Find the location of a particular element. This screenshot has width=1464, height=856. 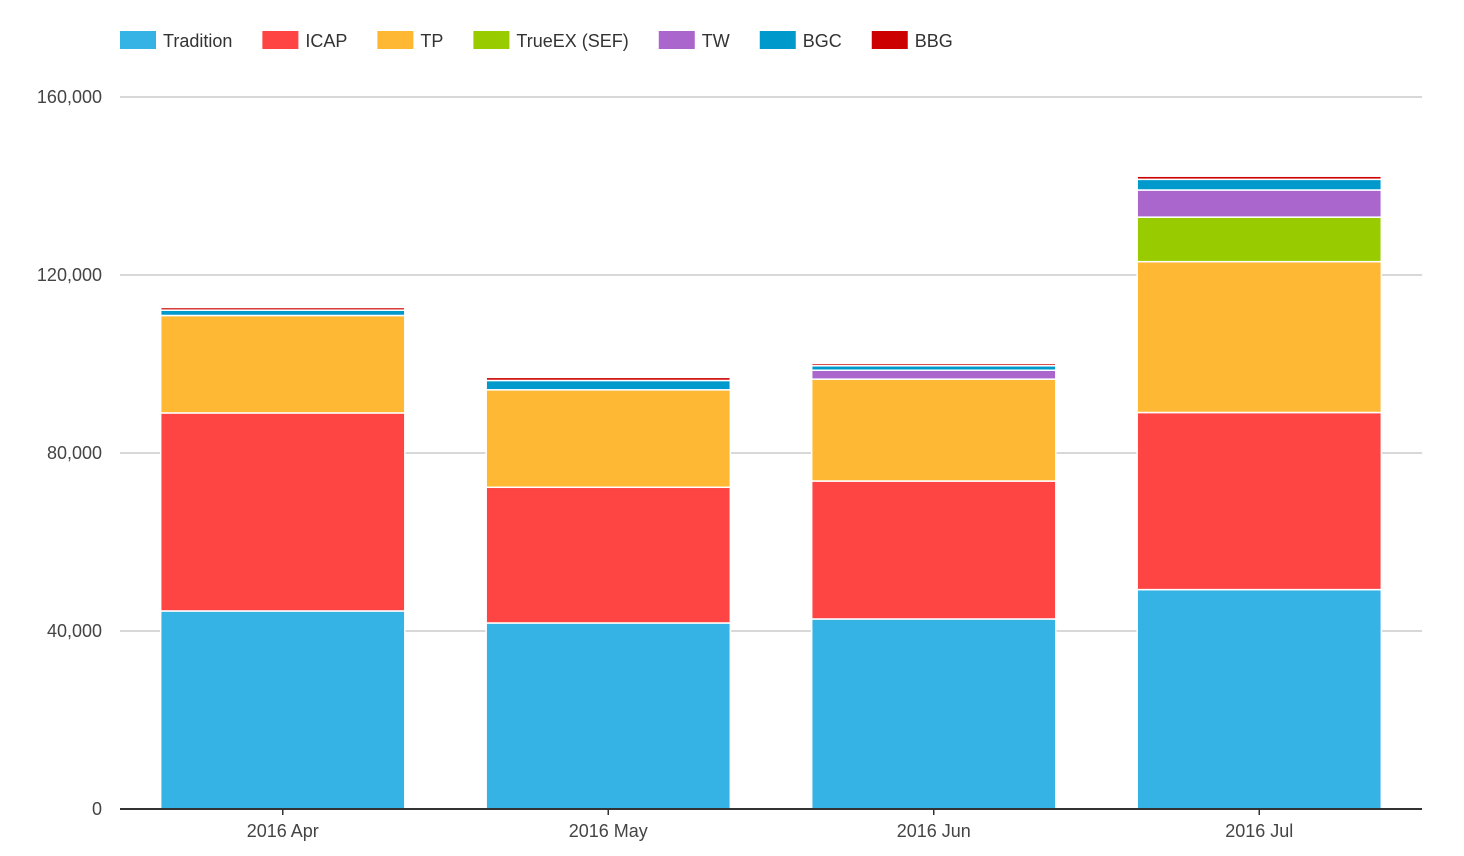

x-tick-label: 2016 Jul is located at coordinates (1259, 831).